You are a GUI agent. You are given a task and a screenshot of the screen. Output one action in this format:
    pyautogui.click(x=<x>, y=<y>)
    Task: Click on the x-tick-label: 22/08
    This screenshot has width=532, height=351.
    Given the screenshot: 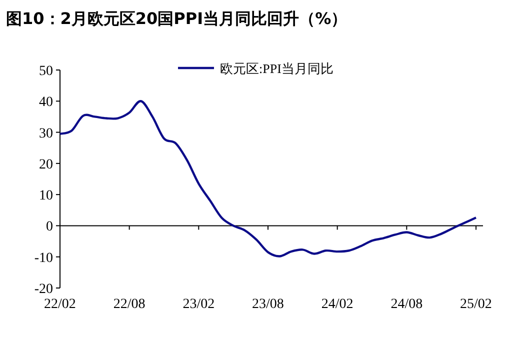 What is the action you would take?
    pyautogui.click(x=129, y=304)
    